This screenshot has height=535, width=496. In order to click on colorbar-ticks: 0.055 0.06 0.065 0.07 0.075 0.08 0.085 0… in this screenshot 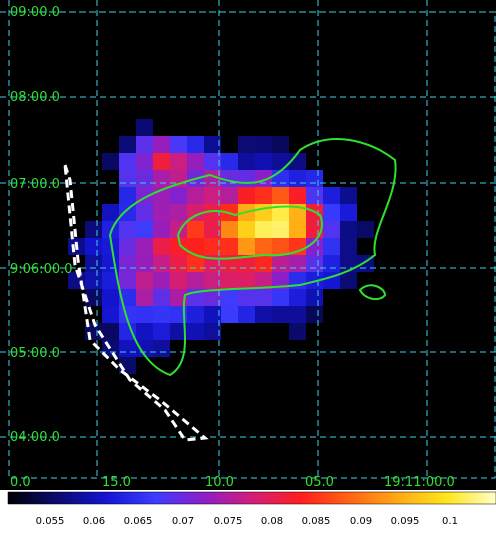, I will do `click(247, 521)`.